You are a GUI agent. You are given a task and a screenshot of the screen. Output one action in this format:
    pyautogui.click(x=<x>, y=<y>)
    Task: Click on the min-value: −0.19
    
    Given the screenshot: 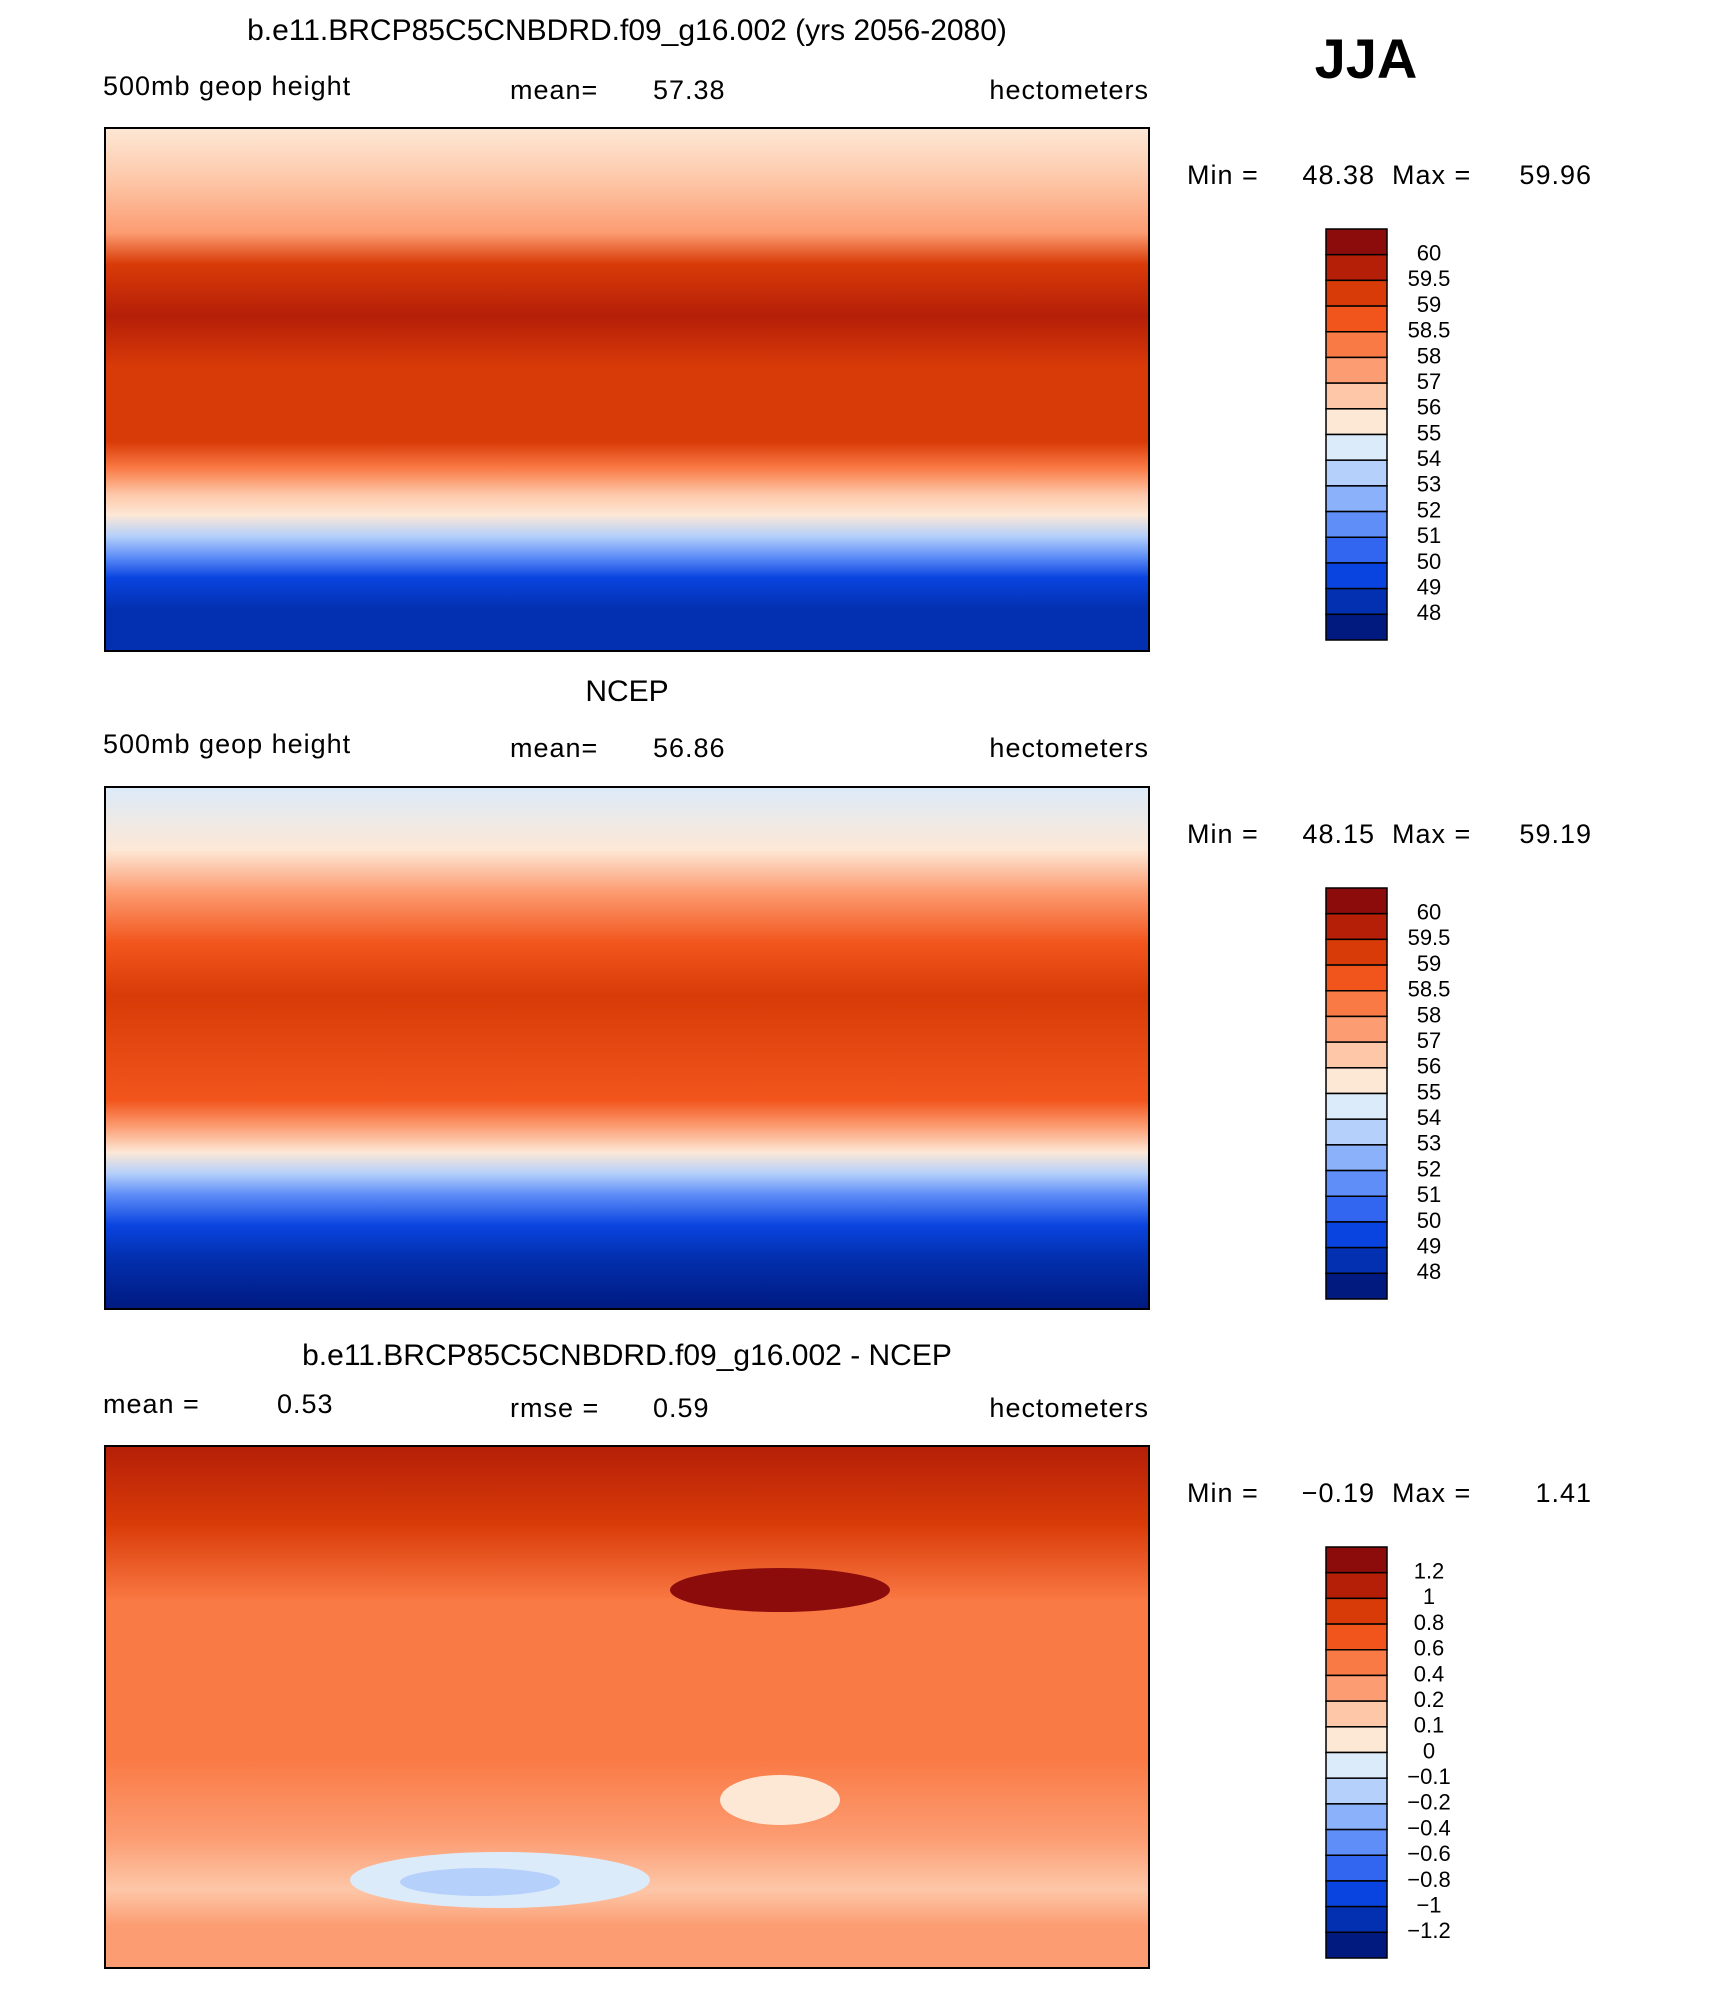 What is the action you would take?
    pyautogui.click(x=1338, y=1493)
    